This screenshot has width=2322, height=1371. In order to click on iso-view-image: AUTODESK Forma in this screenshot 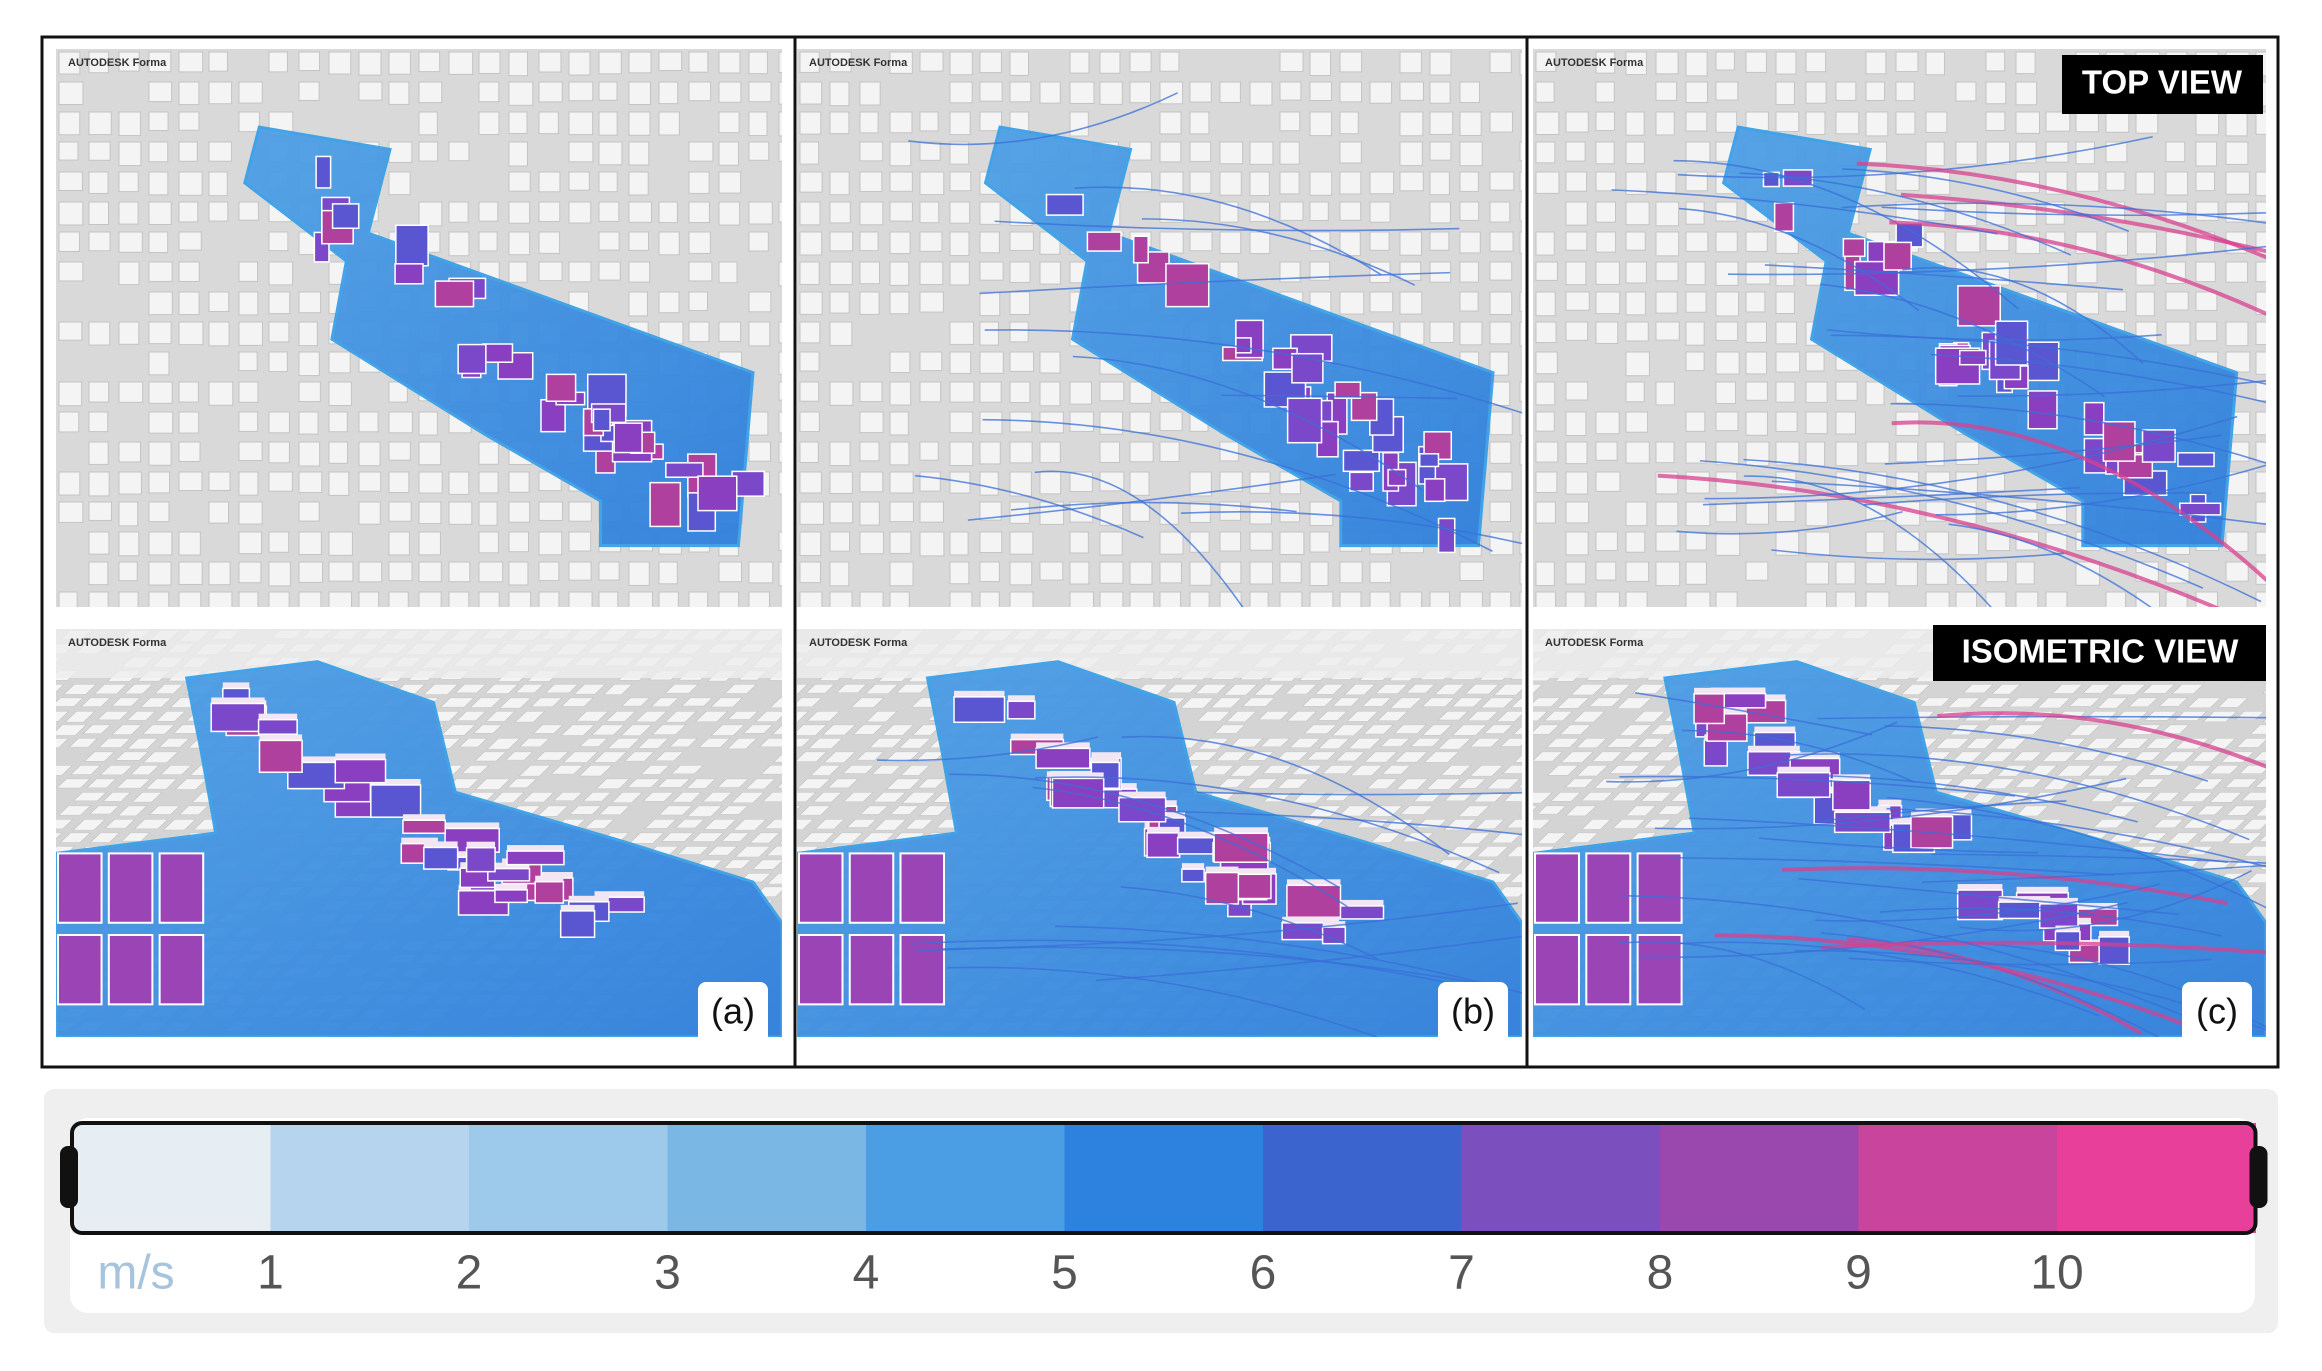, I will do `click(1899, 833)`.